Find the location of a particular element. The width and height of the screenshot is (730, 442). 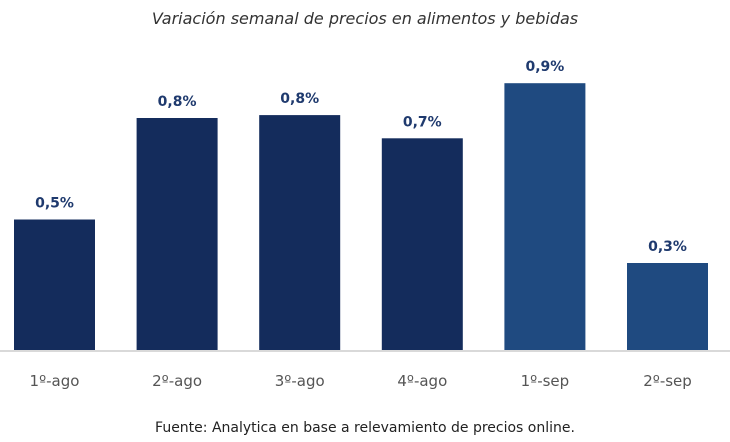

x-tick-label: 1º-sep is located at coordinates (545, 381).